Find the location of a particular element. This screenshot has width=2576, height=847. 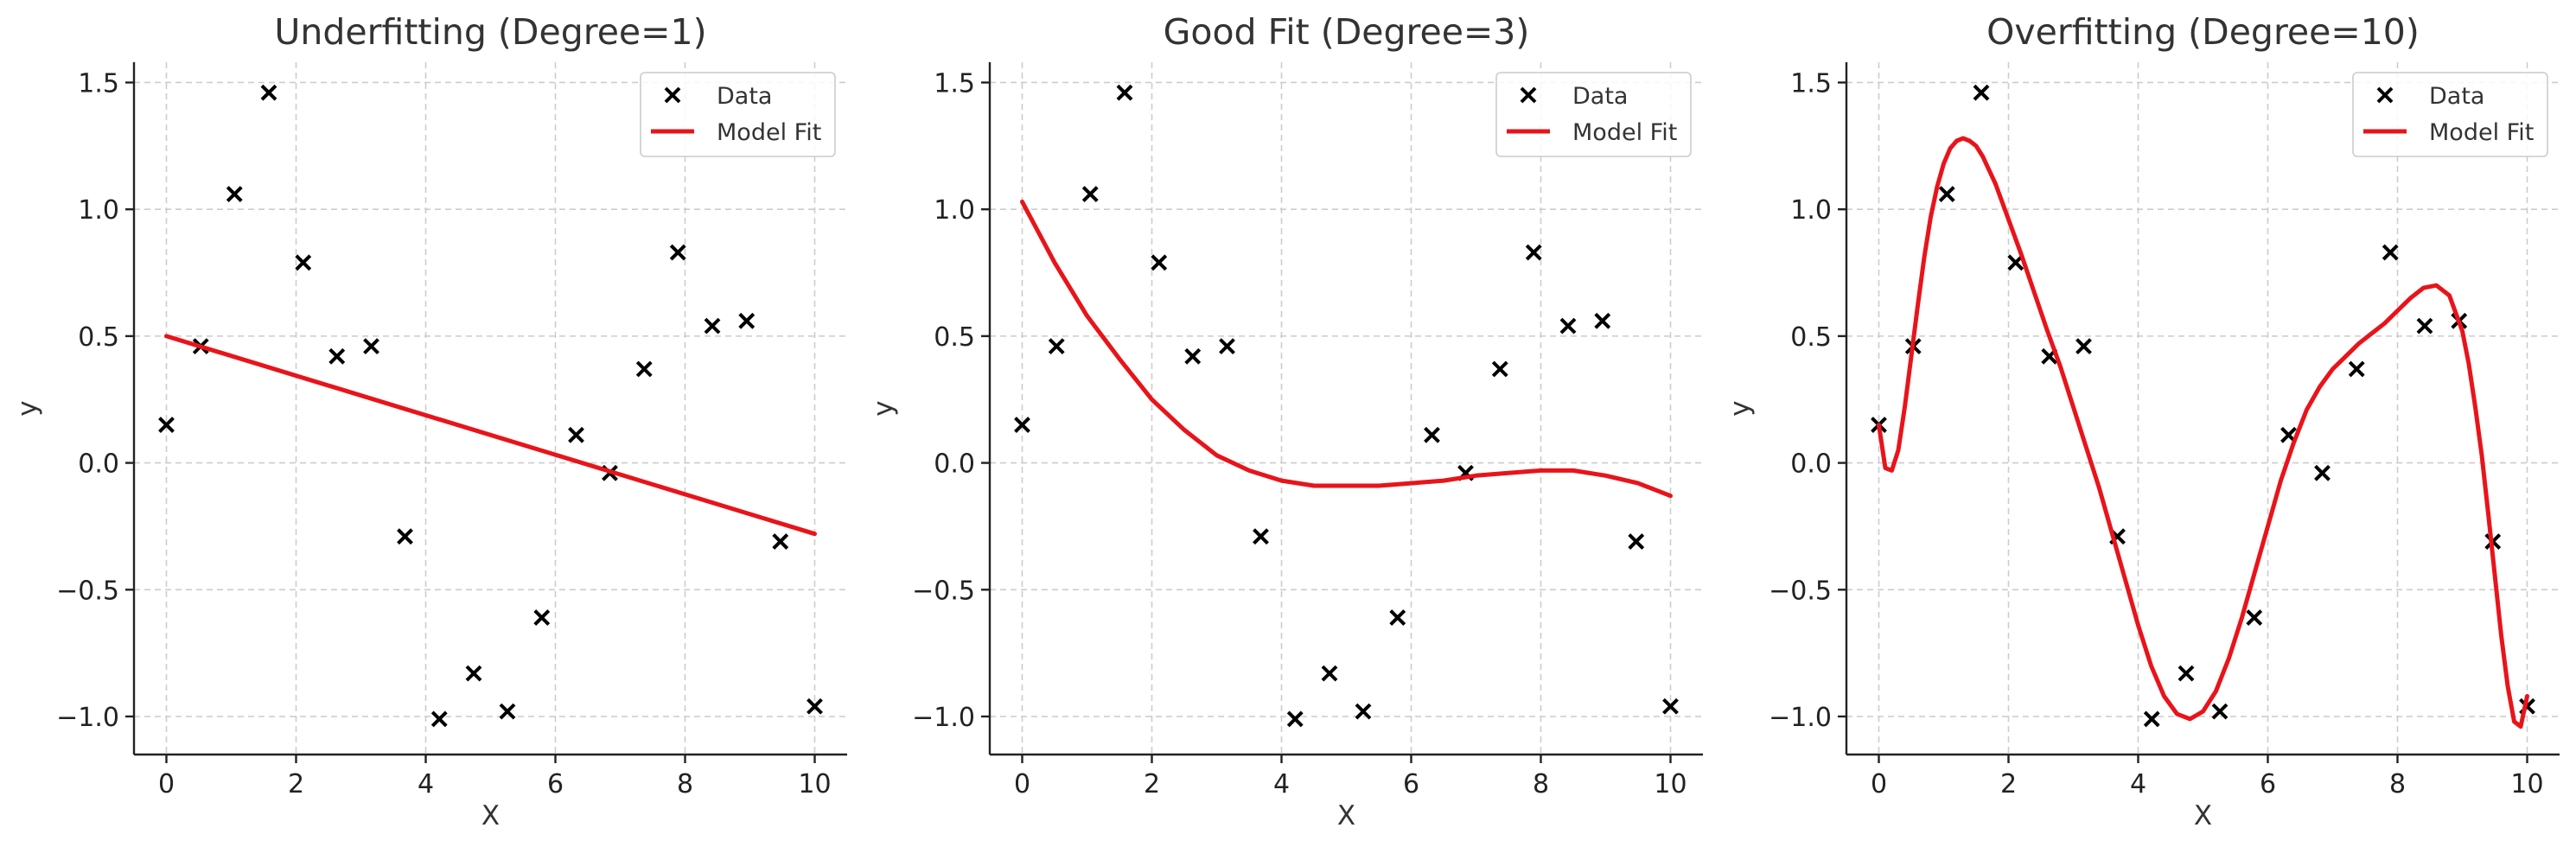

chart-title: Good Fit (Degree=3) is located at coordinates (1347, 32).